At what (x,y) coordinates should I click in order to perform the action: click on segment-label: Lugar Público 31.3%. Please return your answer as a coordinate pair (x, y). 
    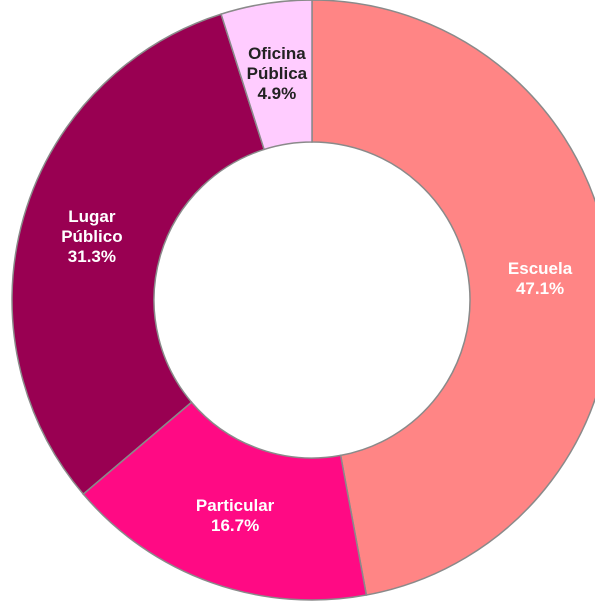
    Looking at the image, I should click on (92, 237).